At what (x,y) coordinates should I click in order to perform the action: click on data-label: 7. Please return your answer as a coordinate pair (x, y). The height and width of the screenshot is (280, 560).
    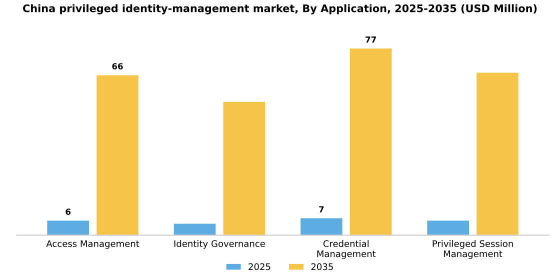
    Looking at the image, I should click on (321, 209).